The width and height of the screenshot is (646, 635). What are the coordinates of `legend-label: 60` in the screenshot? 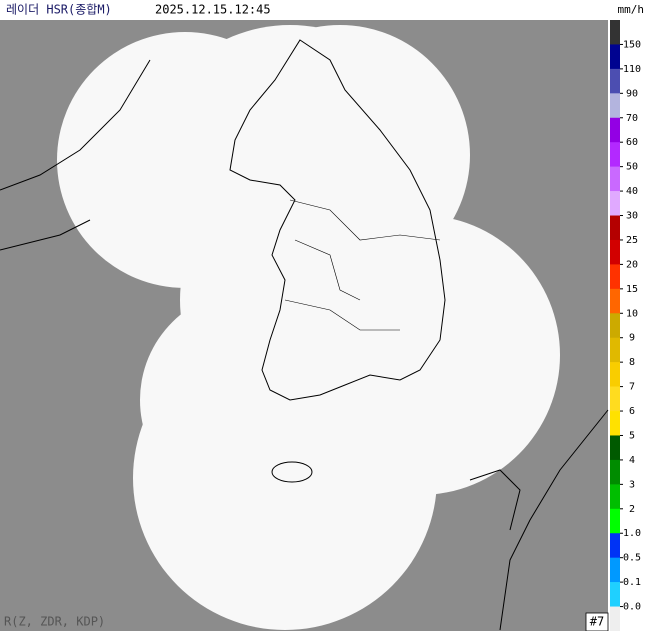 It's located at (632, 142).